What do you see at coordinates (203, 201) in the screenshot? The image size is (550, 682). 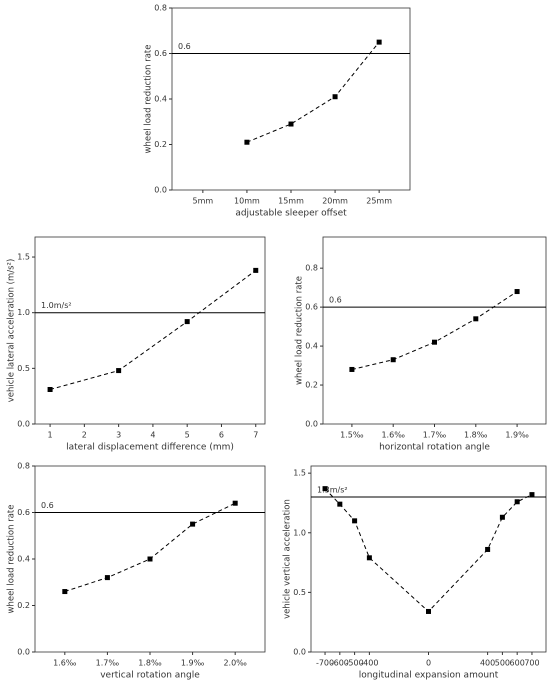 I see `x-tick-label: 5mm` at bounding box center [203, 201].